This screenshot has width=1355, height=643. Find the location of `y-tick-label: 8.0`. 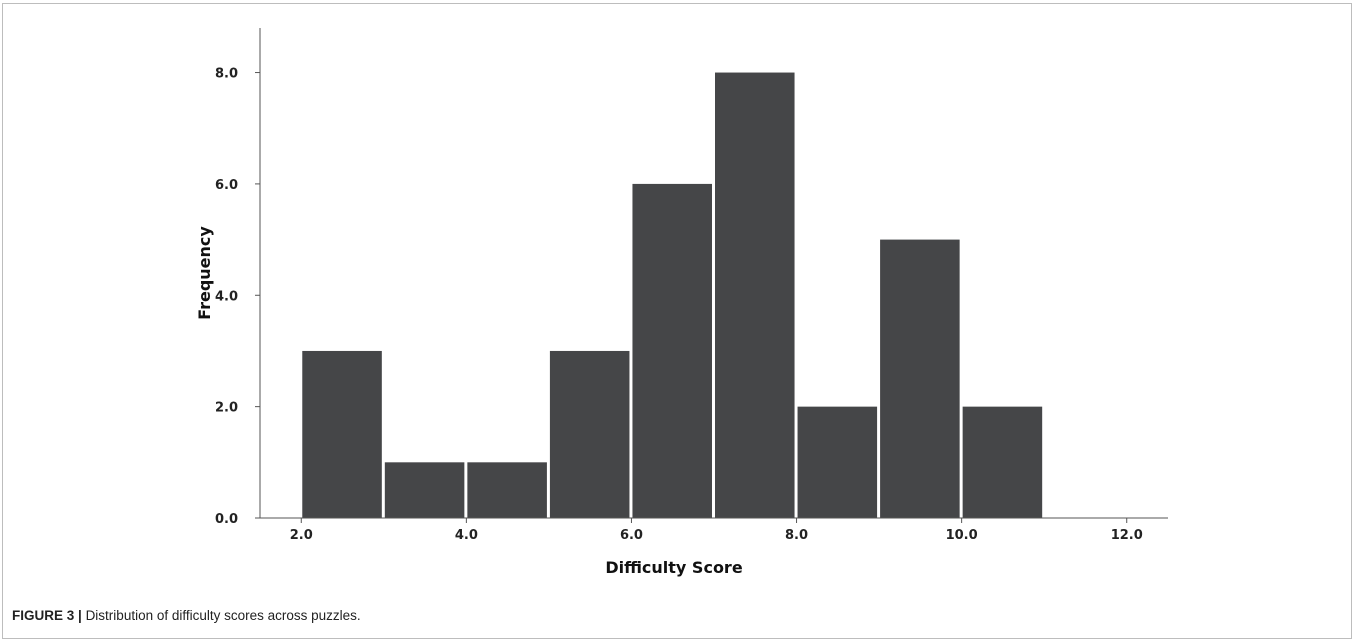

y-tick-label: 8.0 is located at coordinates (226, 74).